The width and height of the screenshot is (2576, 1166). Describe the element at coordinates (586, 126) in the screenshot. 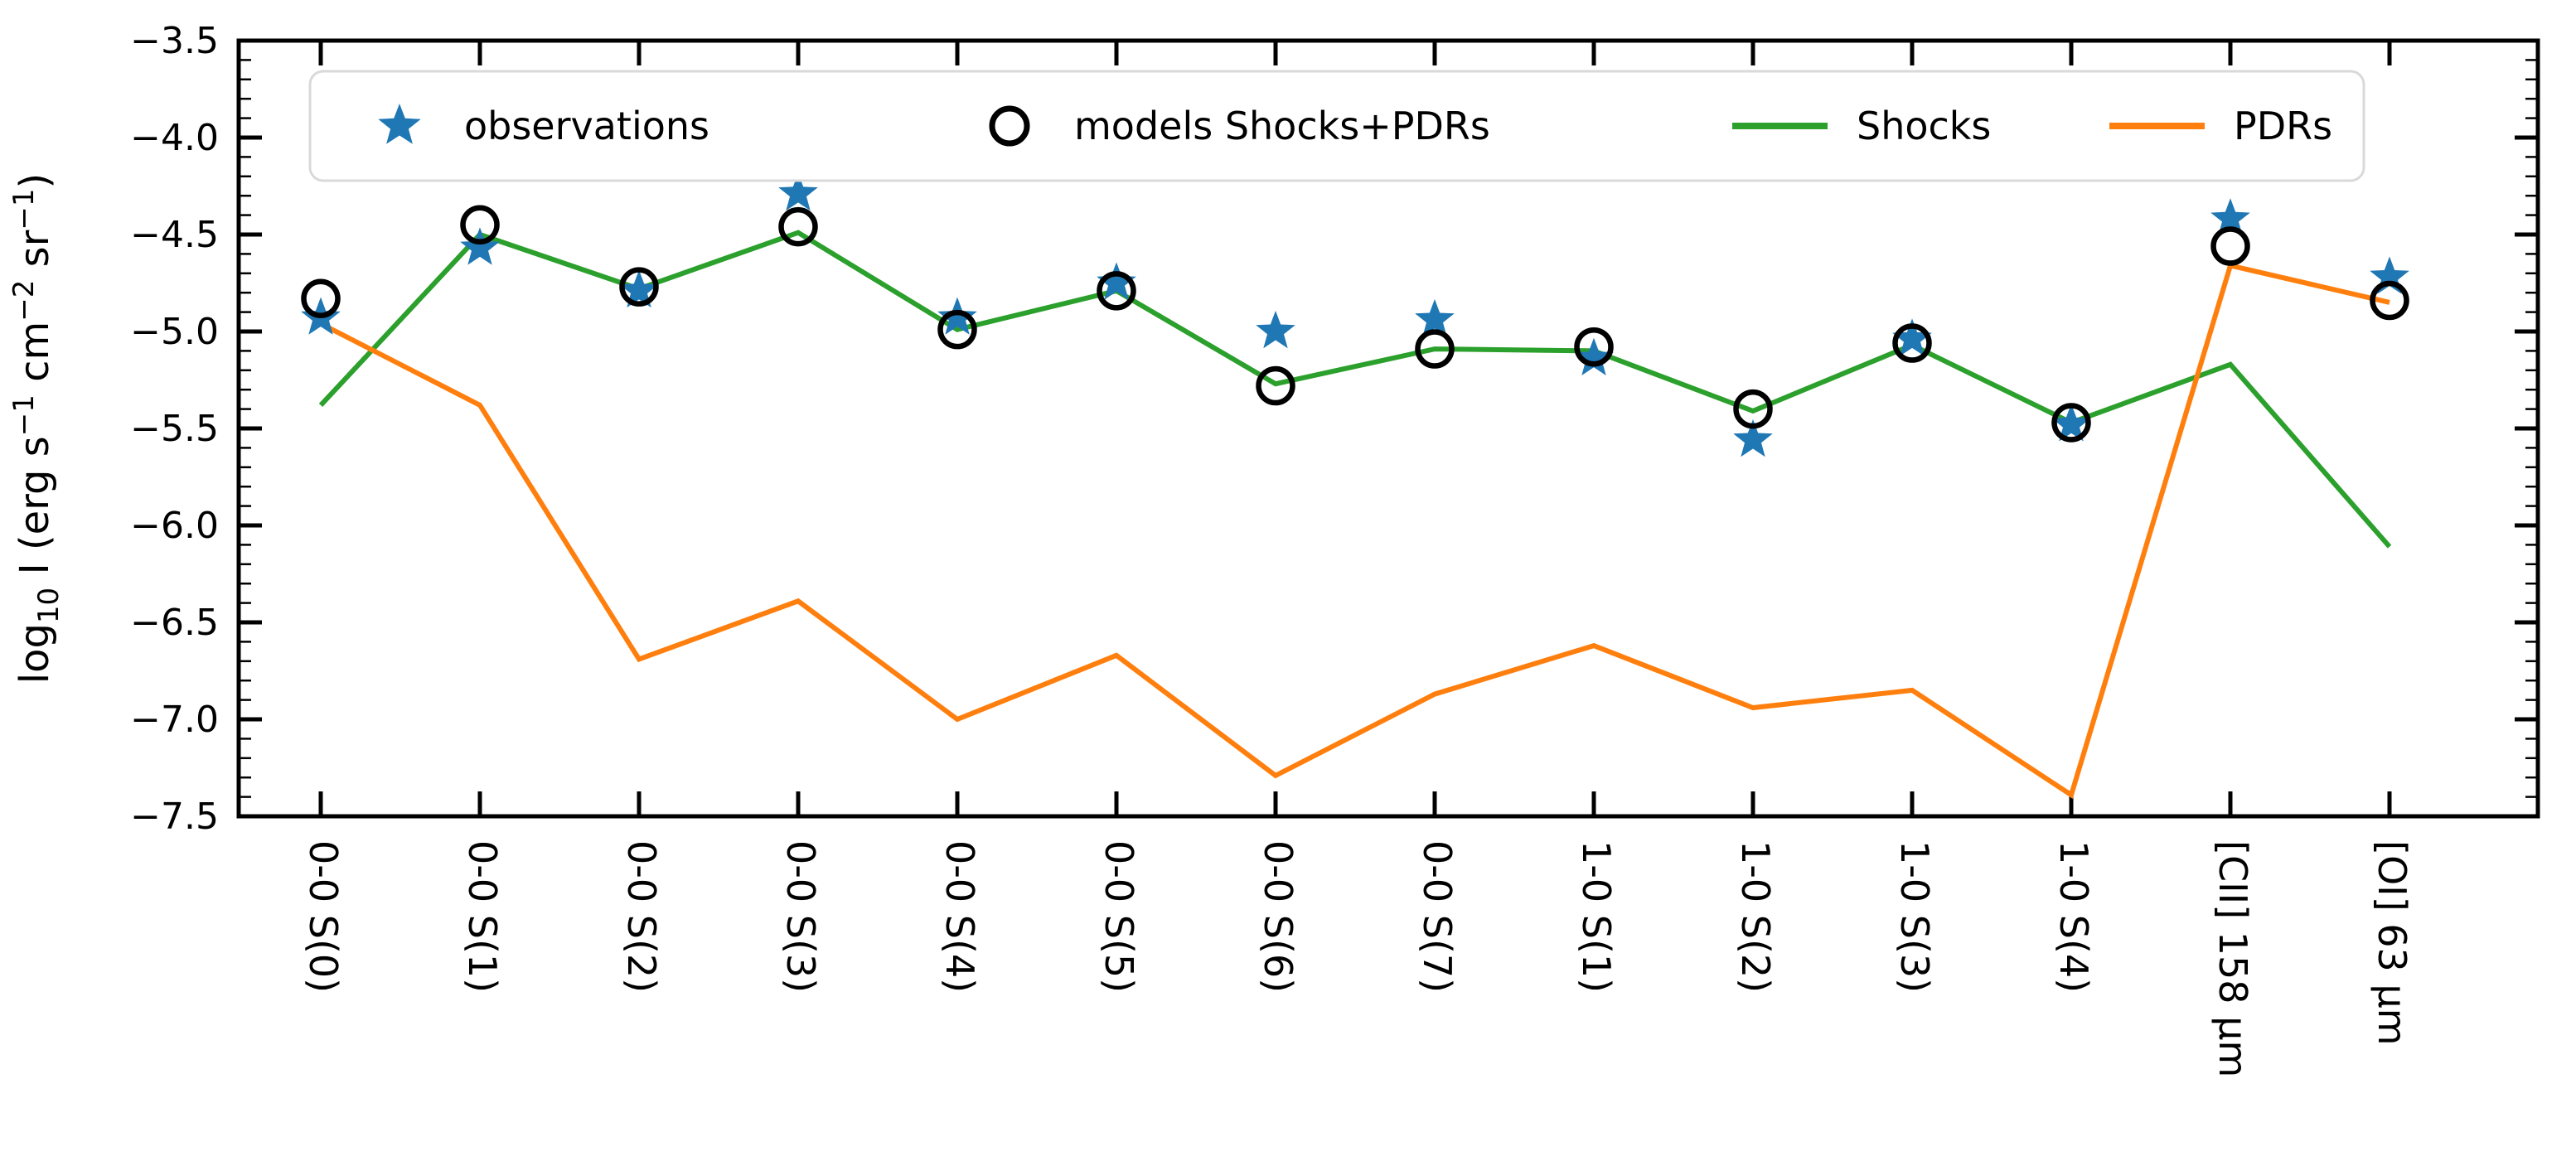

I see `legend-label-observations: observations` at that location.